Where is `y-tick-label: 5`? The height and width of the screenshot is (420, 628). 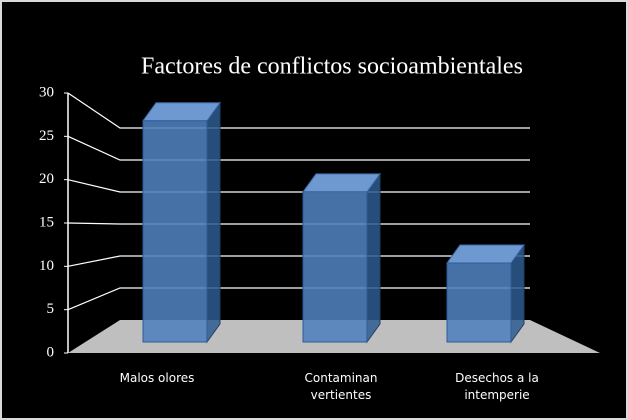
y-tick-label: 5 is located at coordinates (51, 309).